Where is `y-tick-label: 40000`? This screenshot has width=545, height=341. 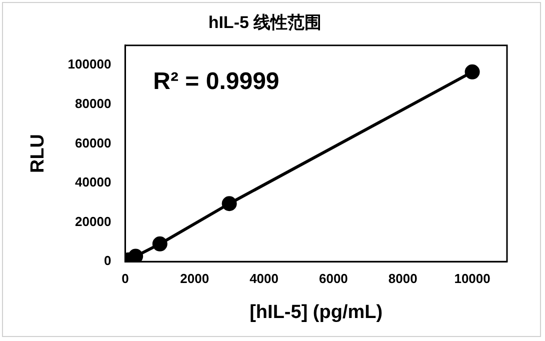 y-tick-label: 40000 is located at coordinates (93, 182).